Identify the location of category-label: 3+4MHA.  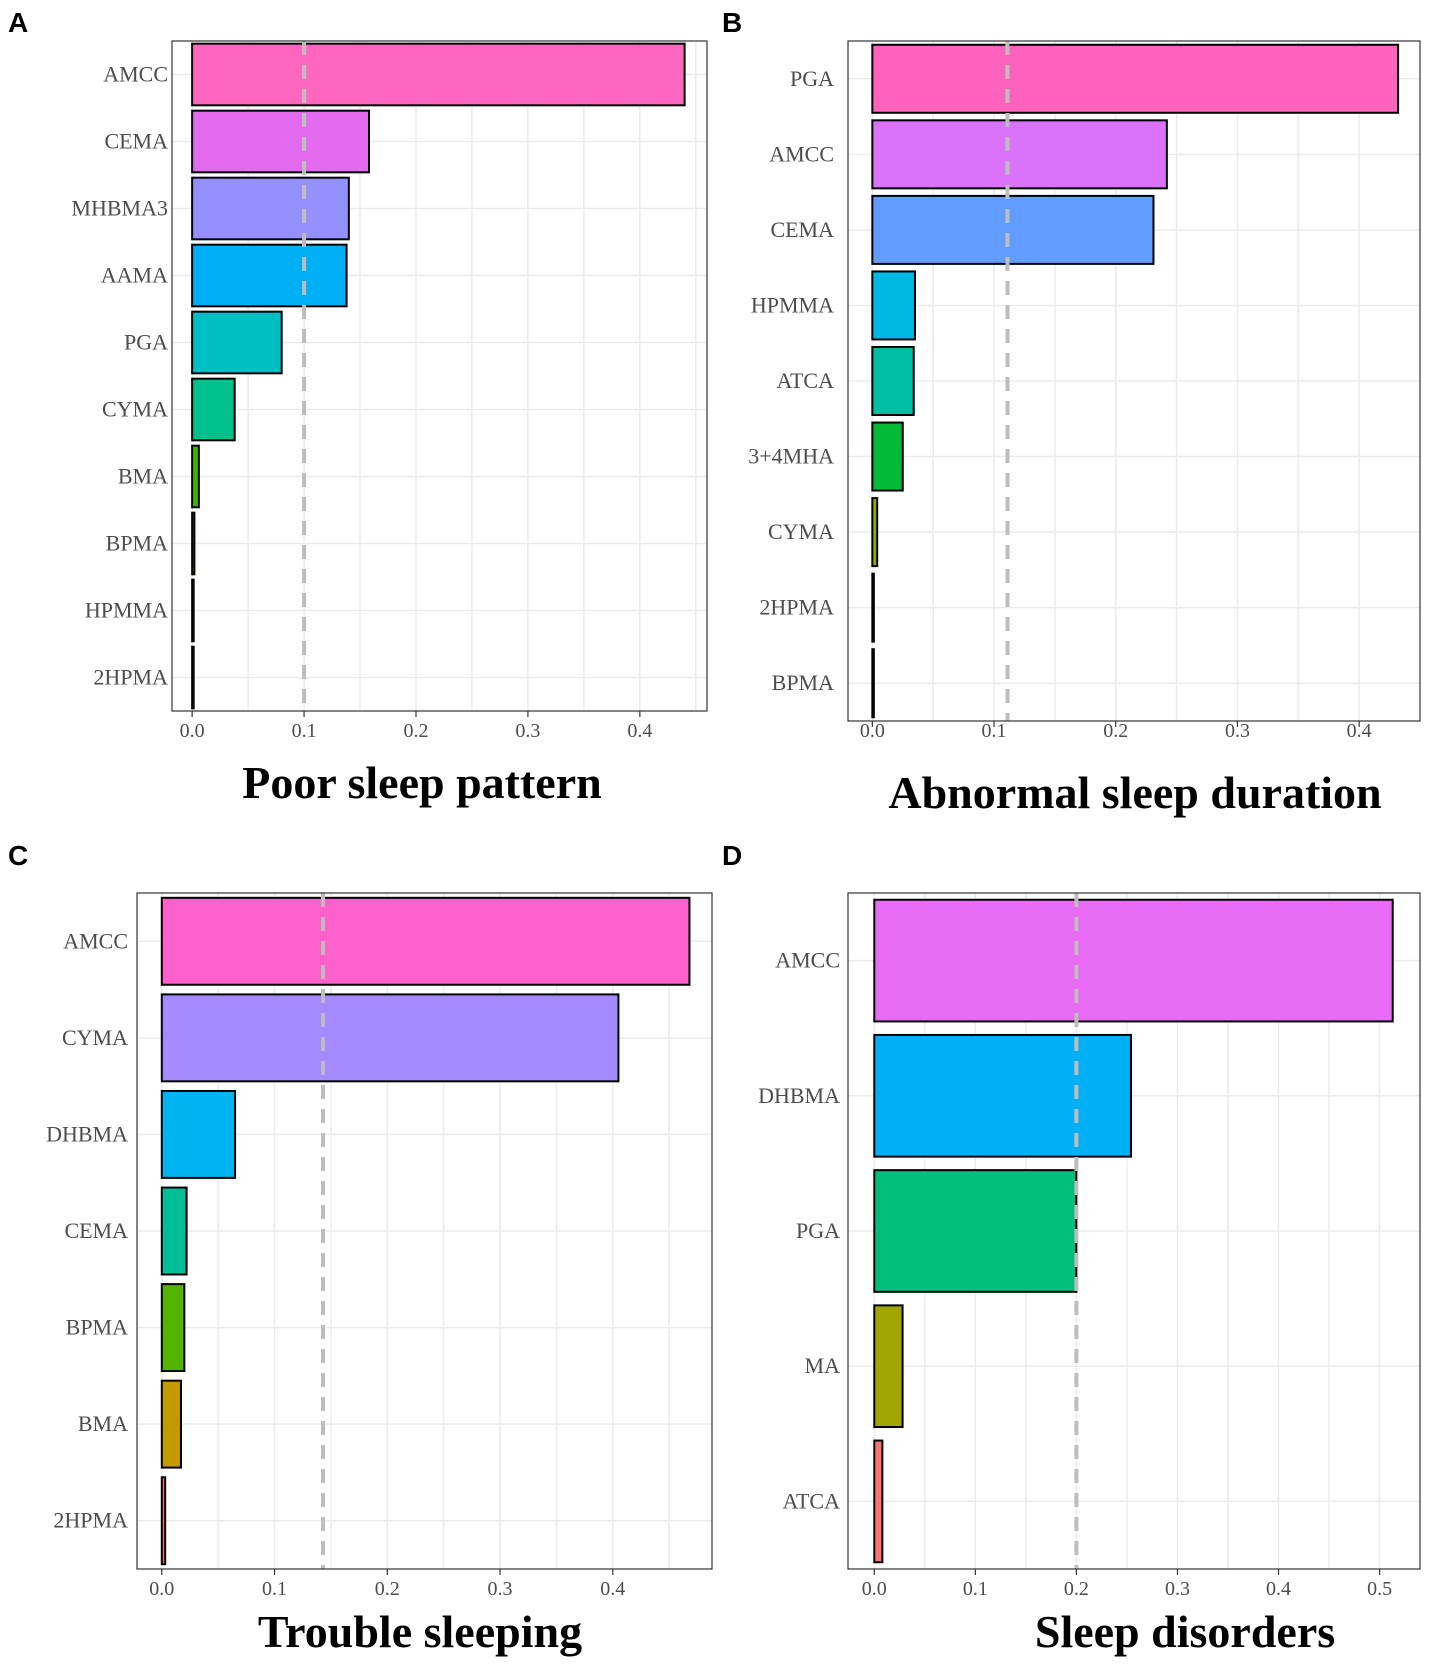
(791, 456).